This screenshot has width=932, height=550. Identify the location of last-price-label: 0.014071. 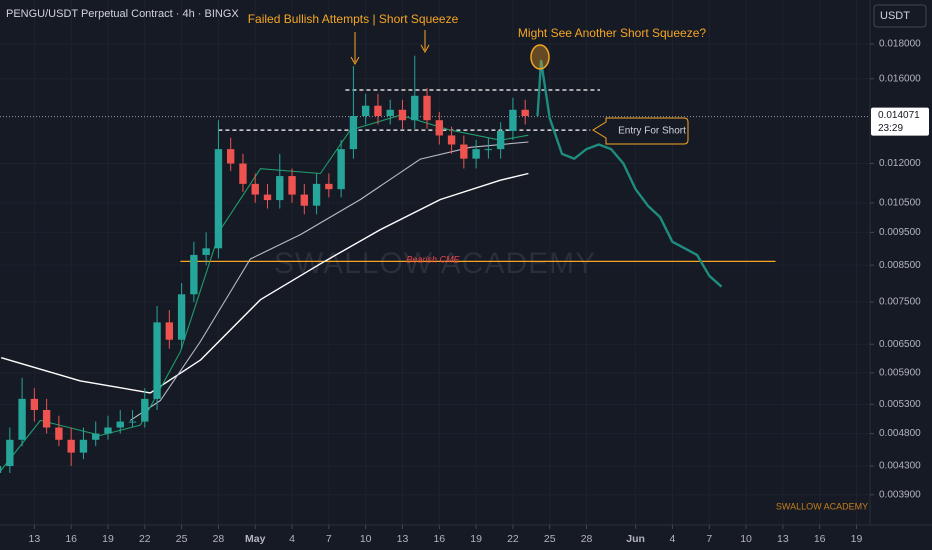
(899, 115).